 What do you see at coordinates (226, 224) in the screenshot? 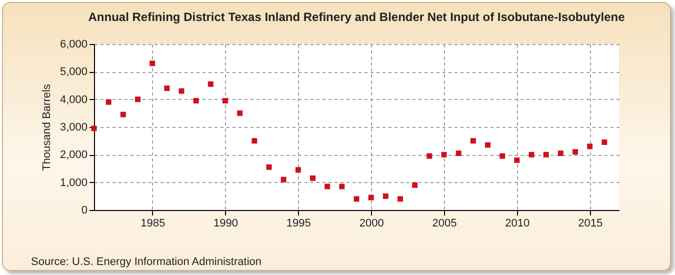
I see `x-tick-label: 1990` at bounding box center [226, 224].